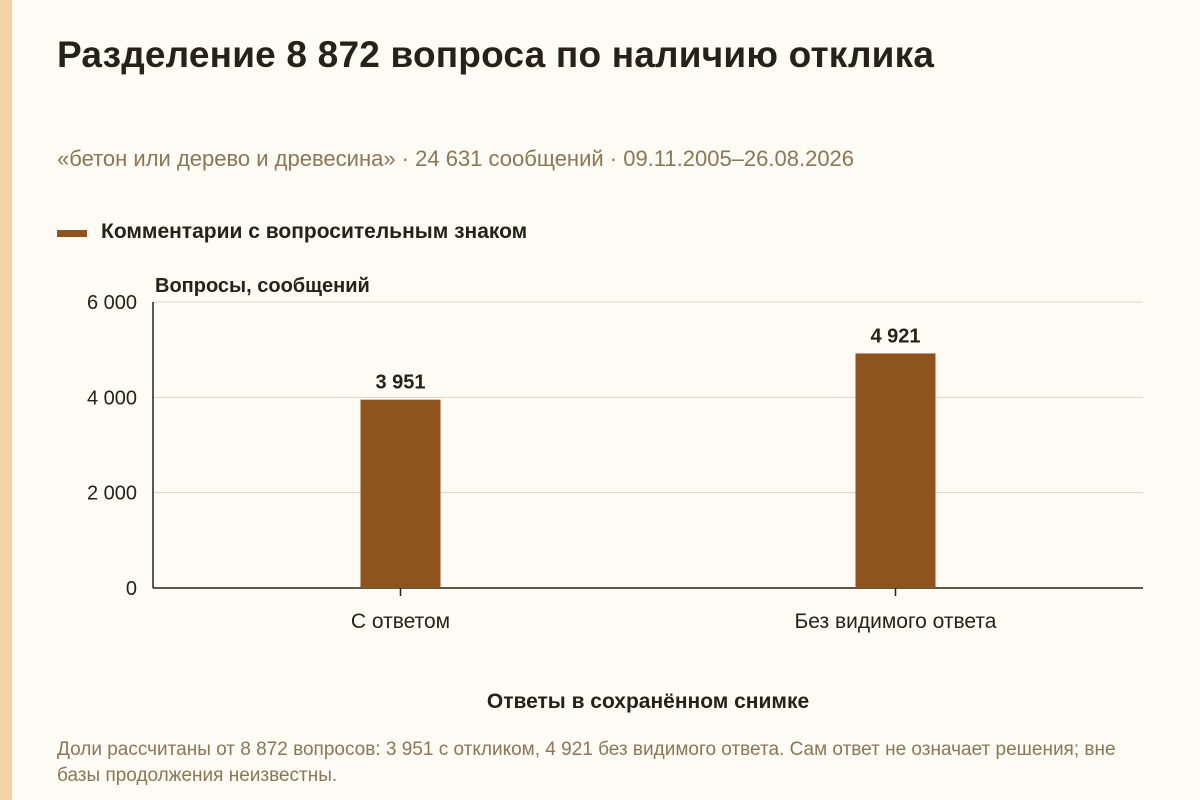 This screenshot has height=800, width=1200. Describe the element at coordinates (400, 383) in the screenshot. I see `bar-value-label: 3 951` at that location.